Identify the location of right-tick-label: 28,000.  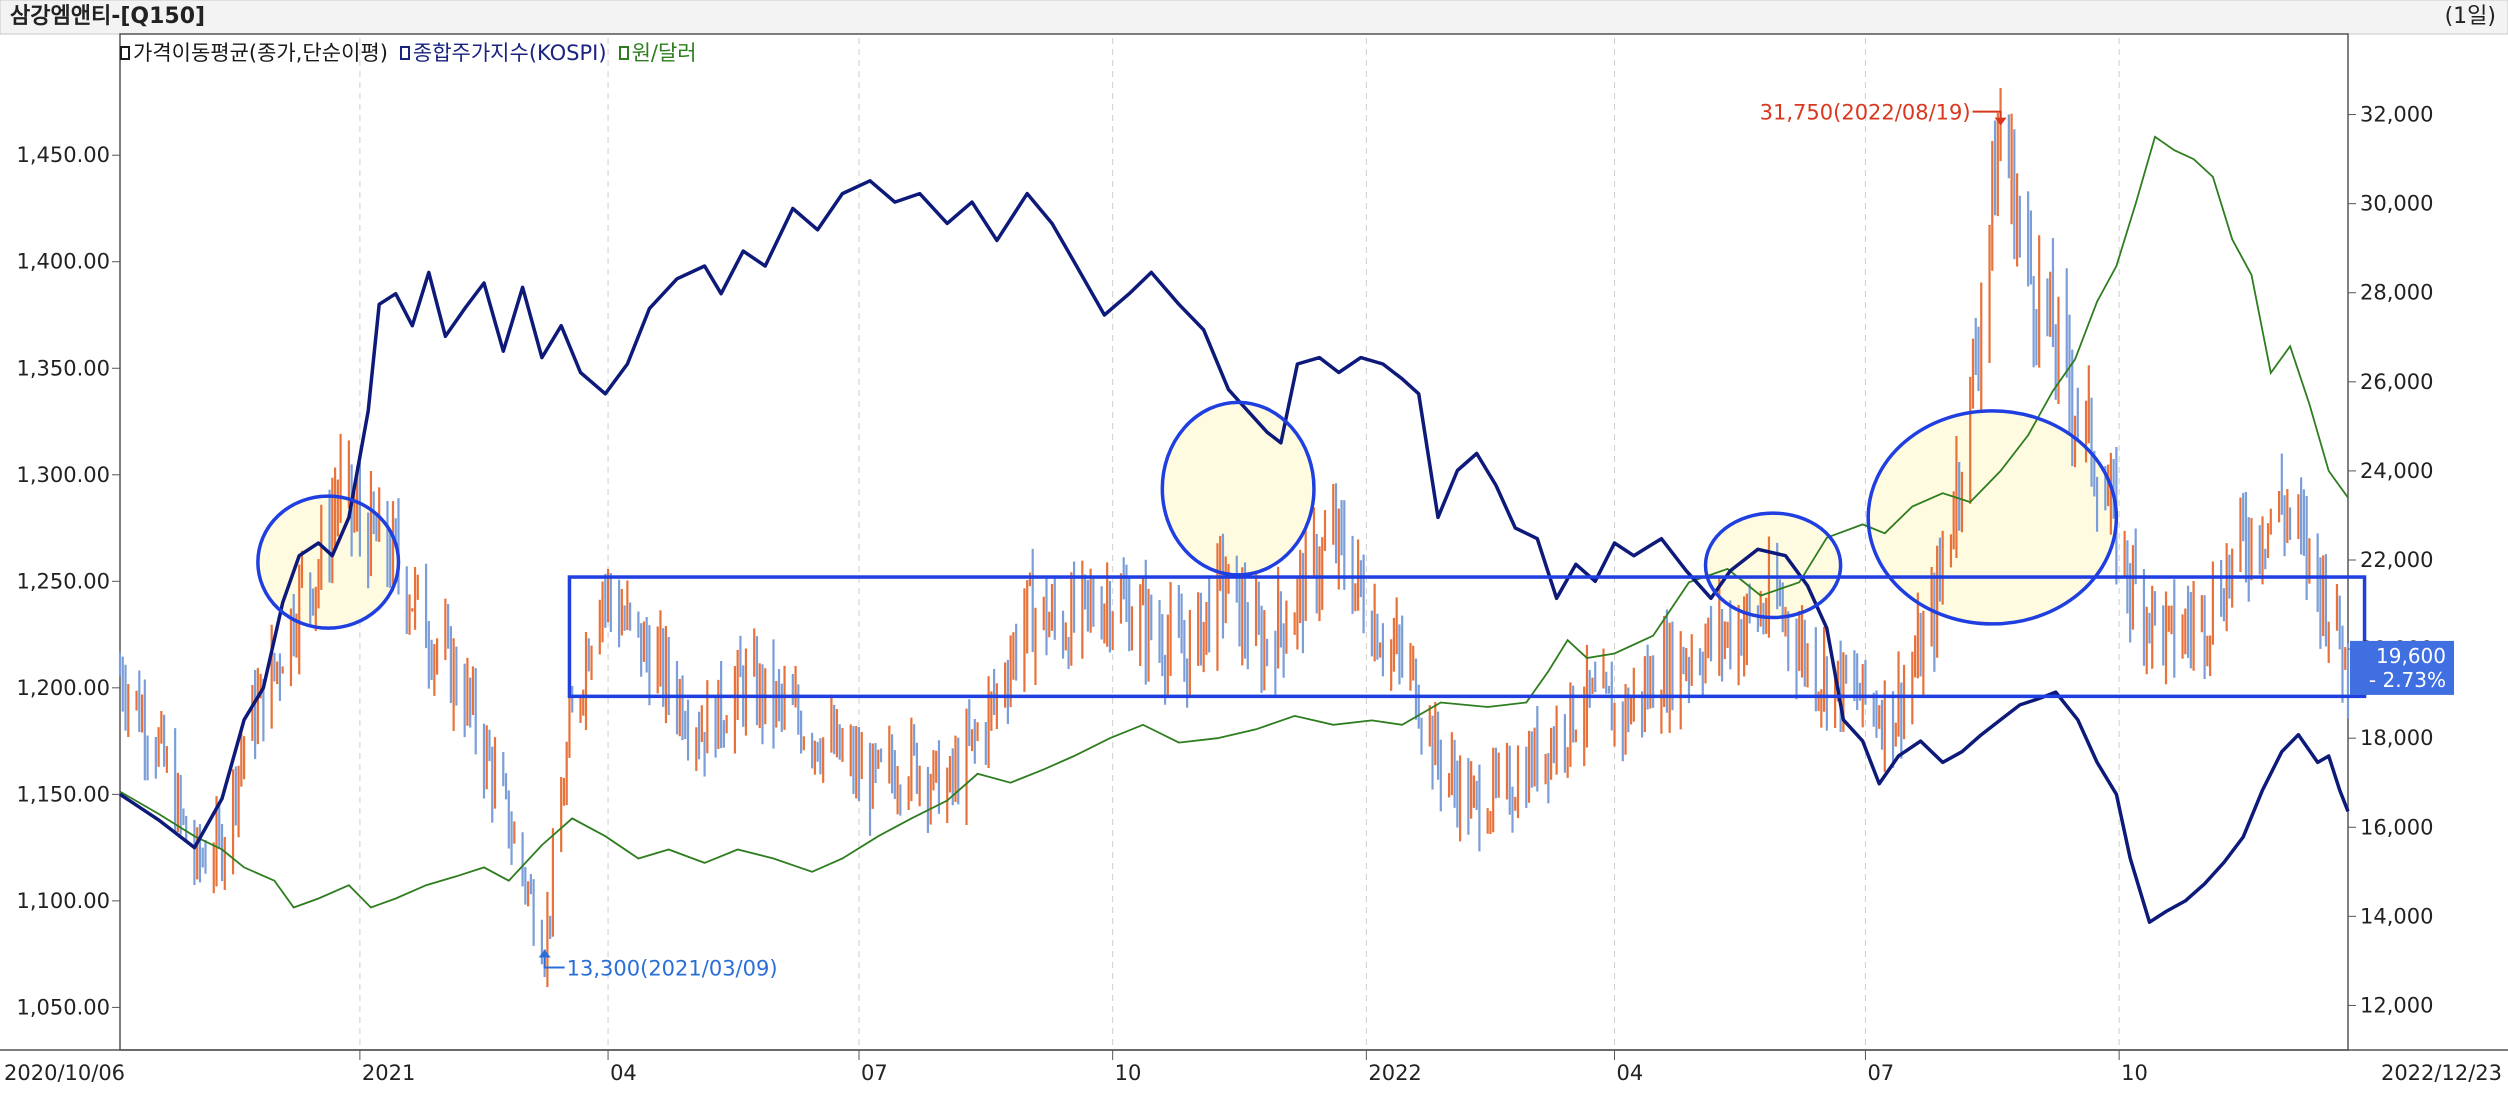
(2396, 293).